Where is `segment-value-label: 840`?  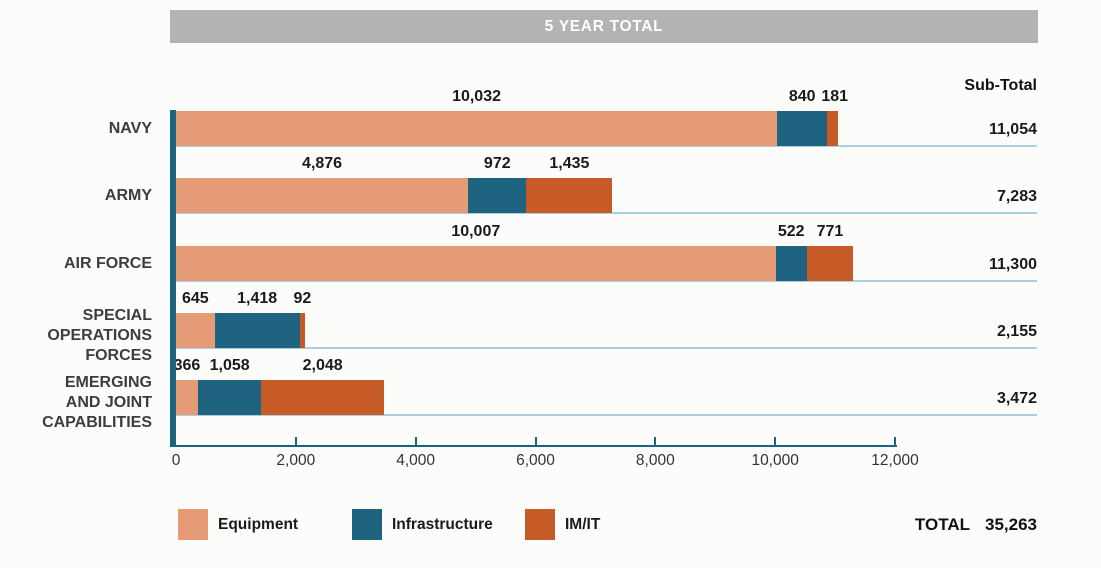 segment-value-label: 840 is located at coordinates (802, 96).